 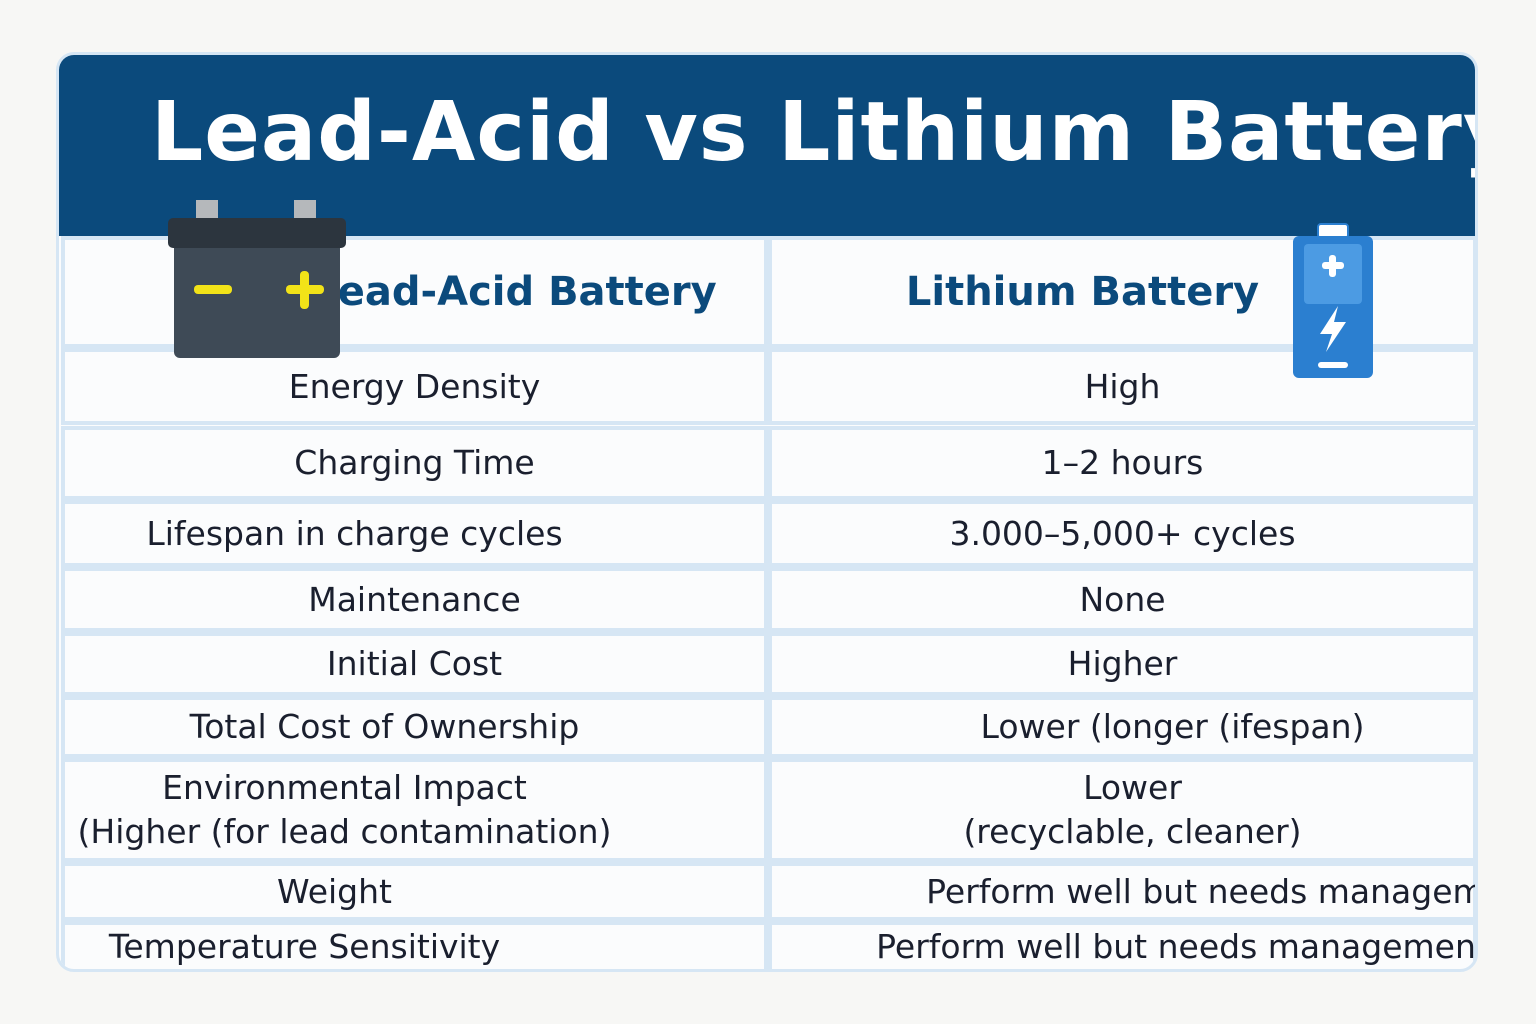 I want to click on cell-text: None, so click(x=1122, y=599).